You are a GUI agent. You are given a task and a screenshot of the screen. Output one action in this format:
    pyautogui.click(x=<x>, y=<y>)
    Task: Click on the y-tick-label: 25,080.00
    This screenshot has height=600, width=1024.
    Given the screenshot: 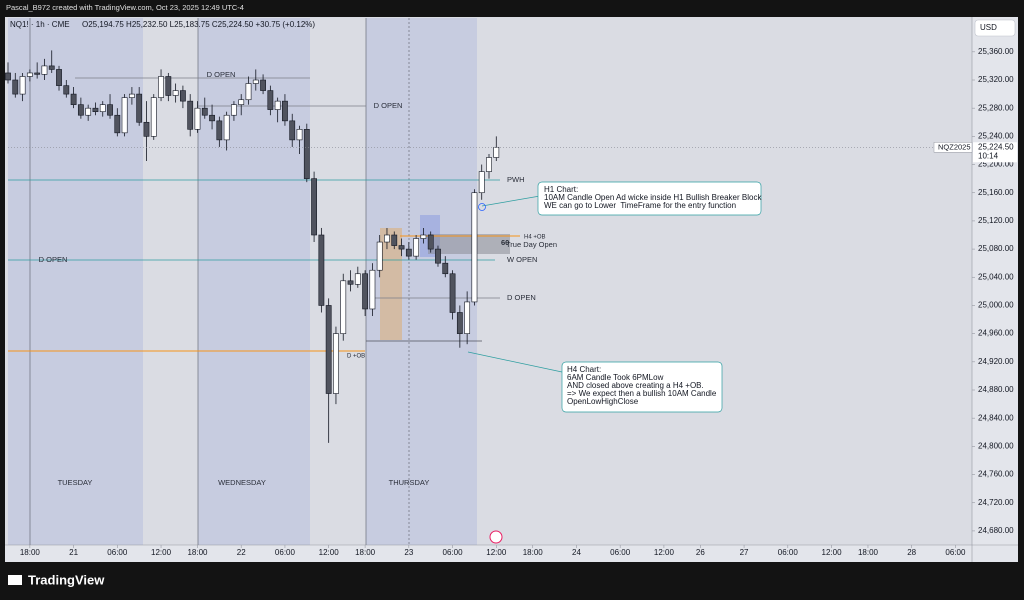 What is the action you would take?
    pyautogui.click(x=996, y=248)
    